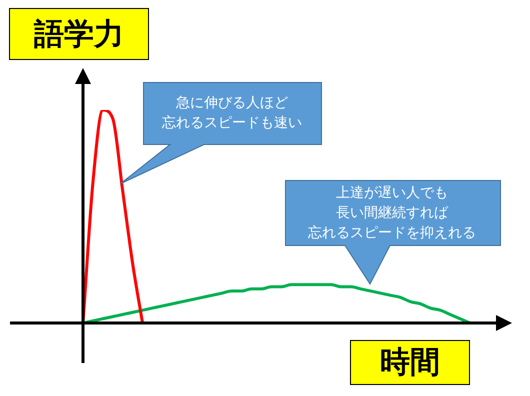  Describe the element at coordinates (232, 113) in the screenshot. I see `annotation: 急に伸びる人ほど忘れるスピードも速い` at that location.